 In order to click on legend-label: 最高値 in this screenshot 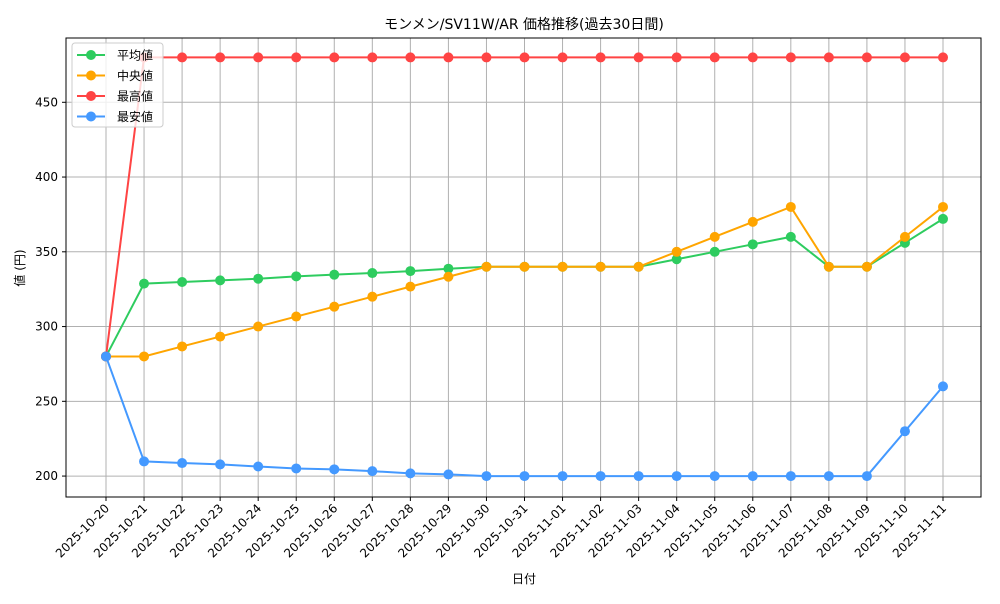, I will do `click(135, 96)`.